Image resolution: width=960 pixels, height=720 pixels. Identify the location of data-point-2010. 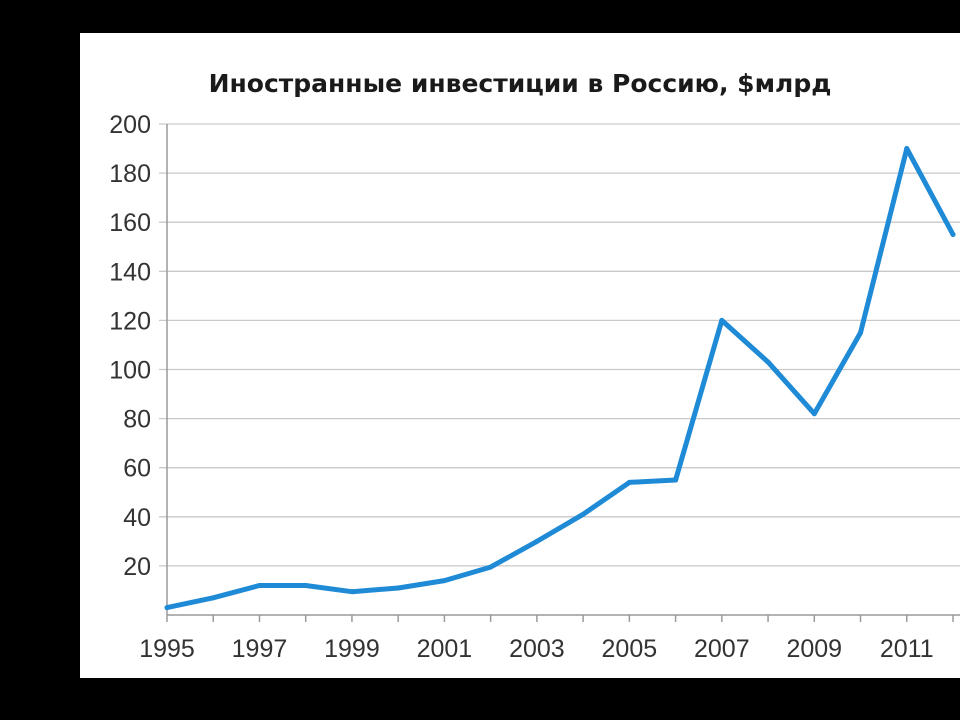
(861, 333).